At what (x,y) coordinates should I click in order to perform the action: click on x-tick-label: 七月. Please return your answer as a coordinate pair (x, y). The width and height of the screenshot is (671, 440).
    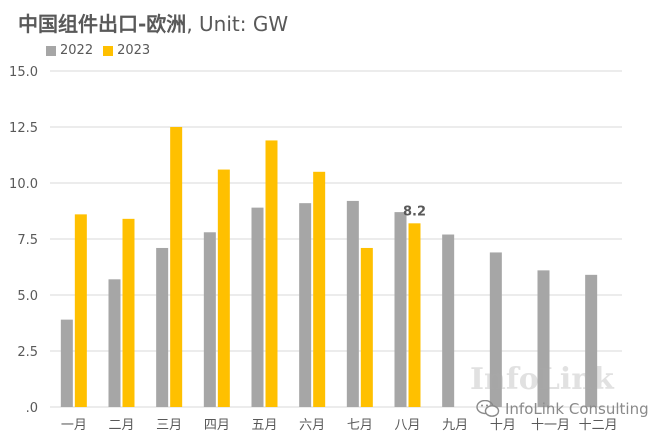
    Looking at the image, I should click on (360, 425).